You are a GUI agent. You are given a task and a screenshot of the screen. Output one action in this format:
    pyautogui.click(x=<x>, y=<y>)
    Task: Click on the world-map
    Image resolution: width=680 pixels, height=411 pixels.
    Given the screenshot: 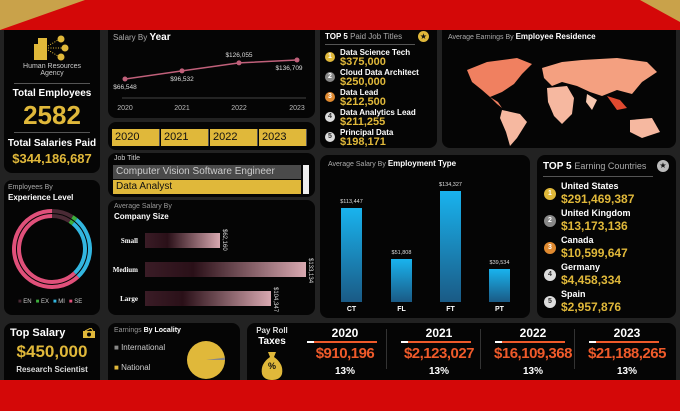 What is the action you would take?
    pyautogui.click(x=559, y=95)
    